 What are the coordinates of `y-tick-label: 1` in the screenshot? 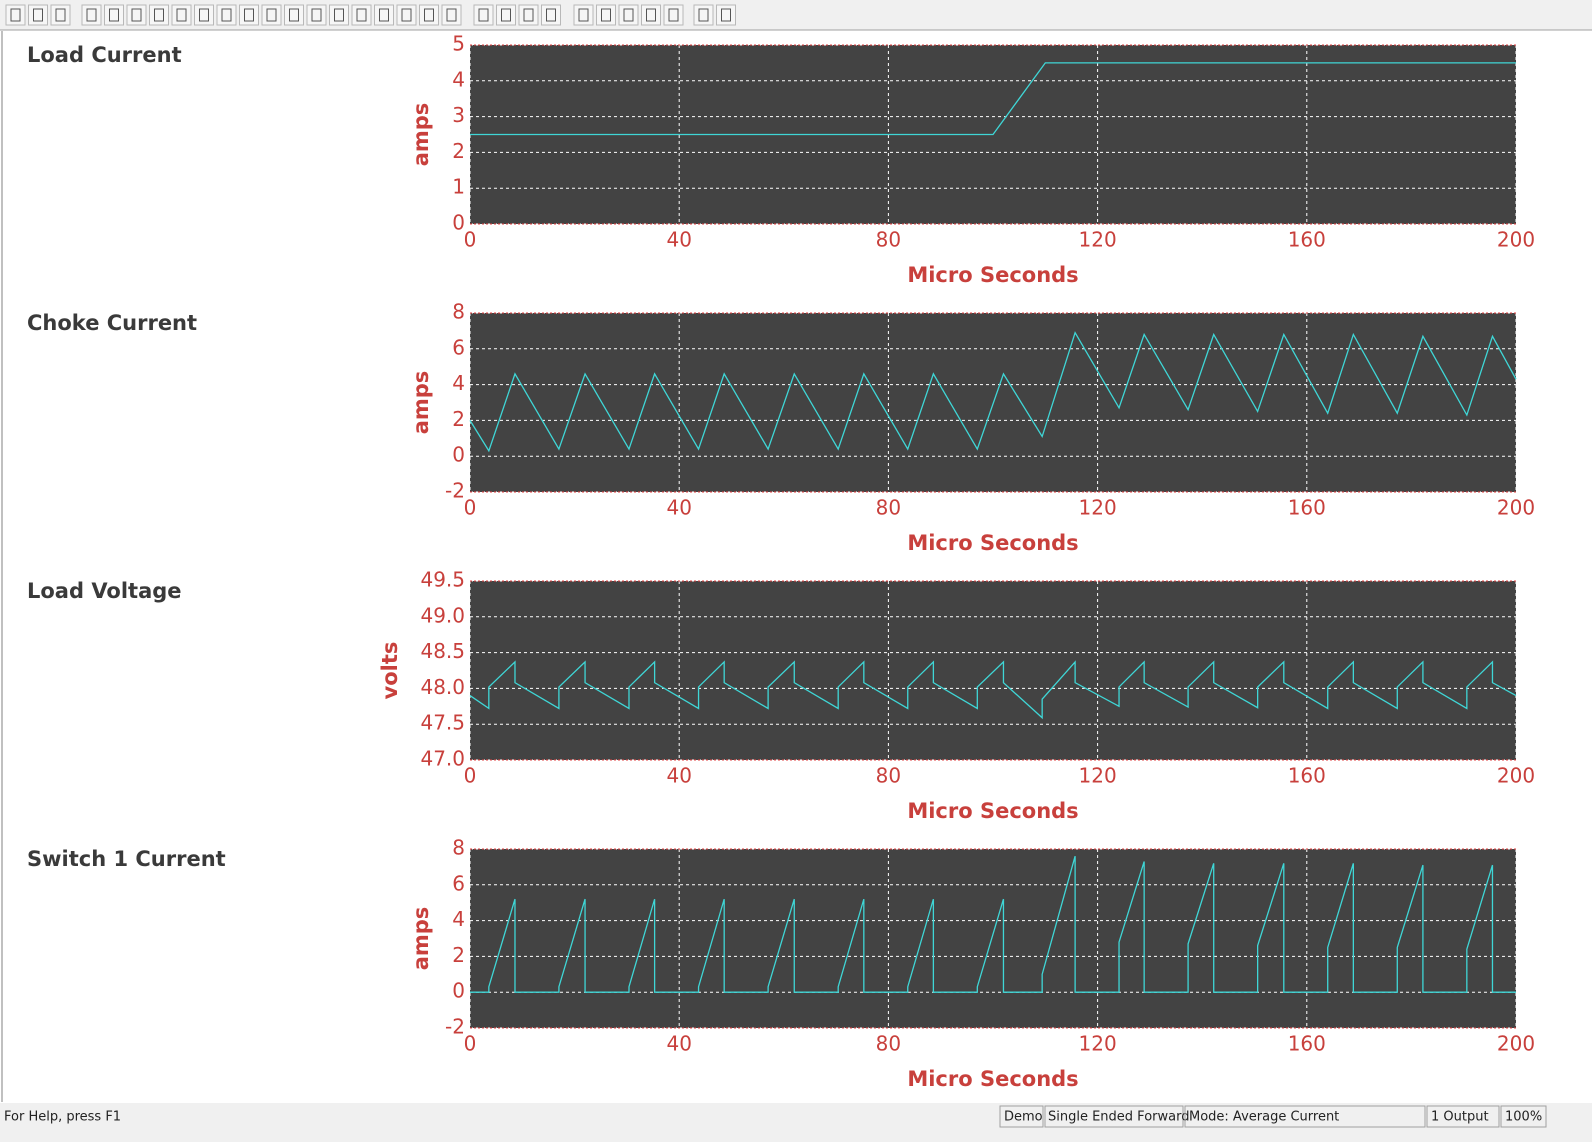 It's located at (458, 187).